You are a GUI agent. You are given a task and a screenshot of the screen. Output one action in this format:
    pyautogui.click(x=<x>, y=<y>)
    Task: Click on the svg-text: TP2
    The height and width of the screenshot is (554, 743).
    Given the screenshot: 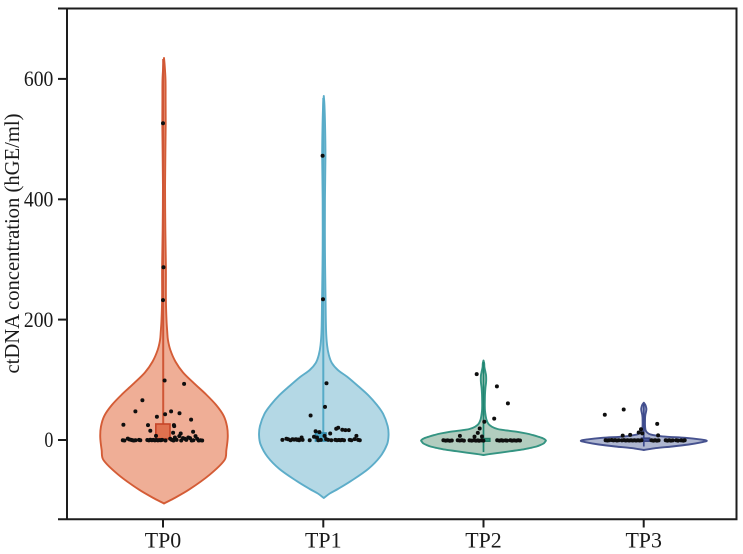 What is the action you would take?
    pyautogui.click(x=483, y=540)
    